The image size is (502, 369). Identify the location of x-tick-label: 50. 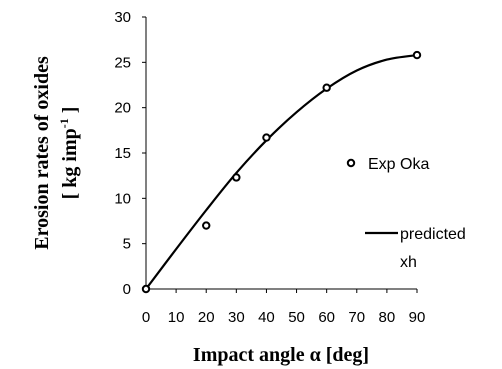
(296, 317).